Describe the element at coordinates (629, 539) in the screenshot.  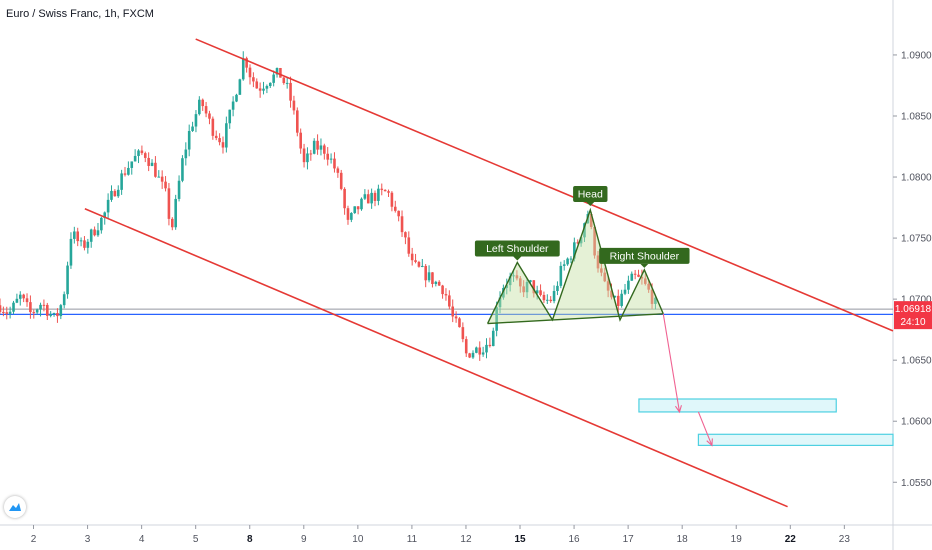
I see `date-tick-label: 17` at that location.